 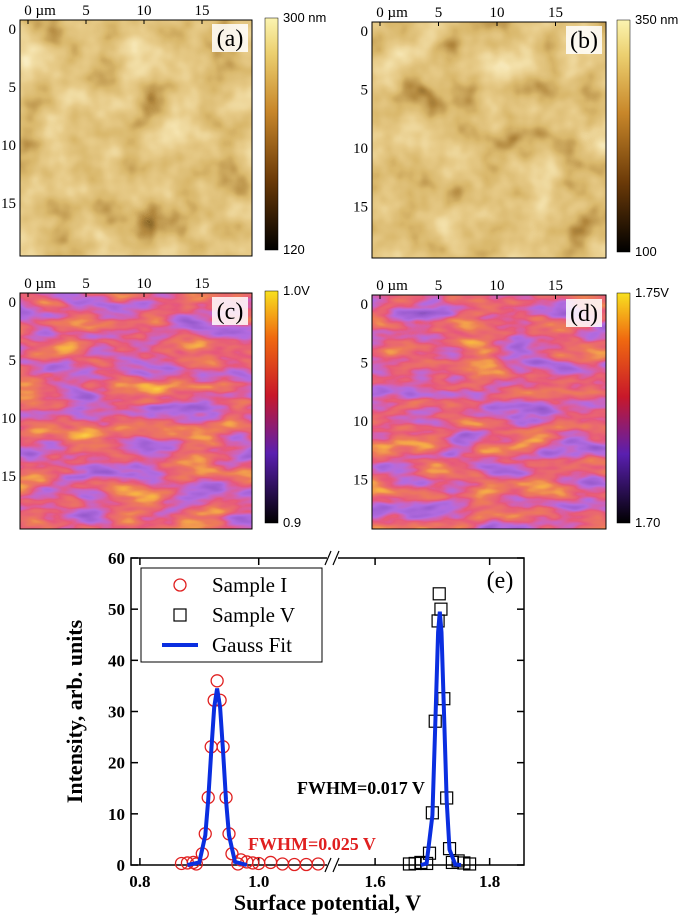 What do you see at coordinates (647, 522) in the screenshot?
I see `colorbar-min: 1.70` at bounding box center [647, 522].